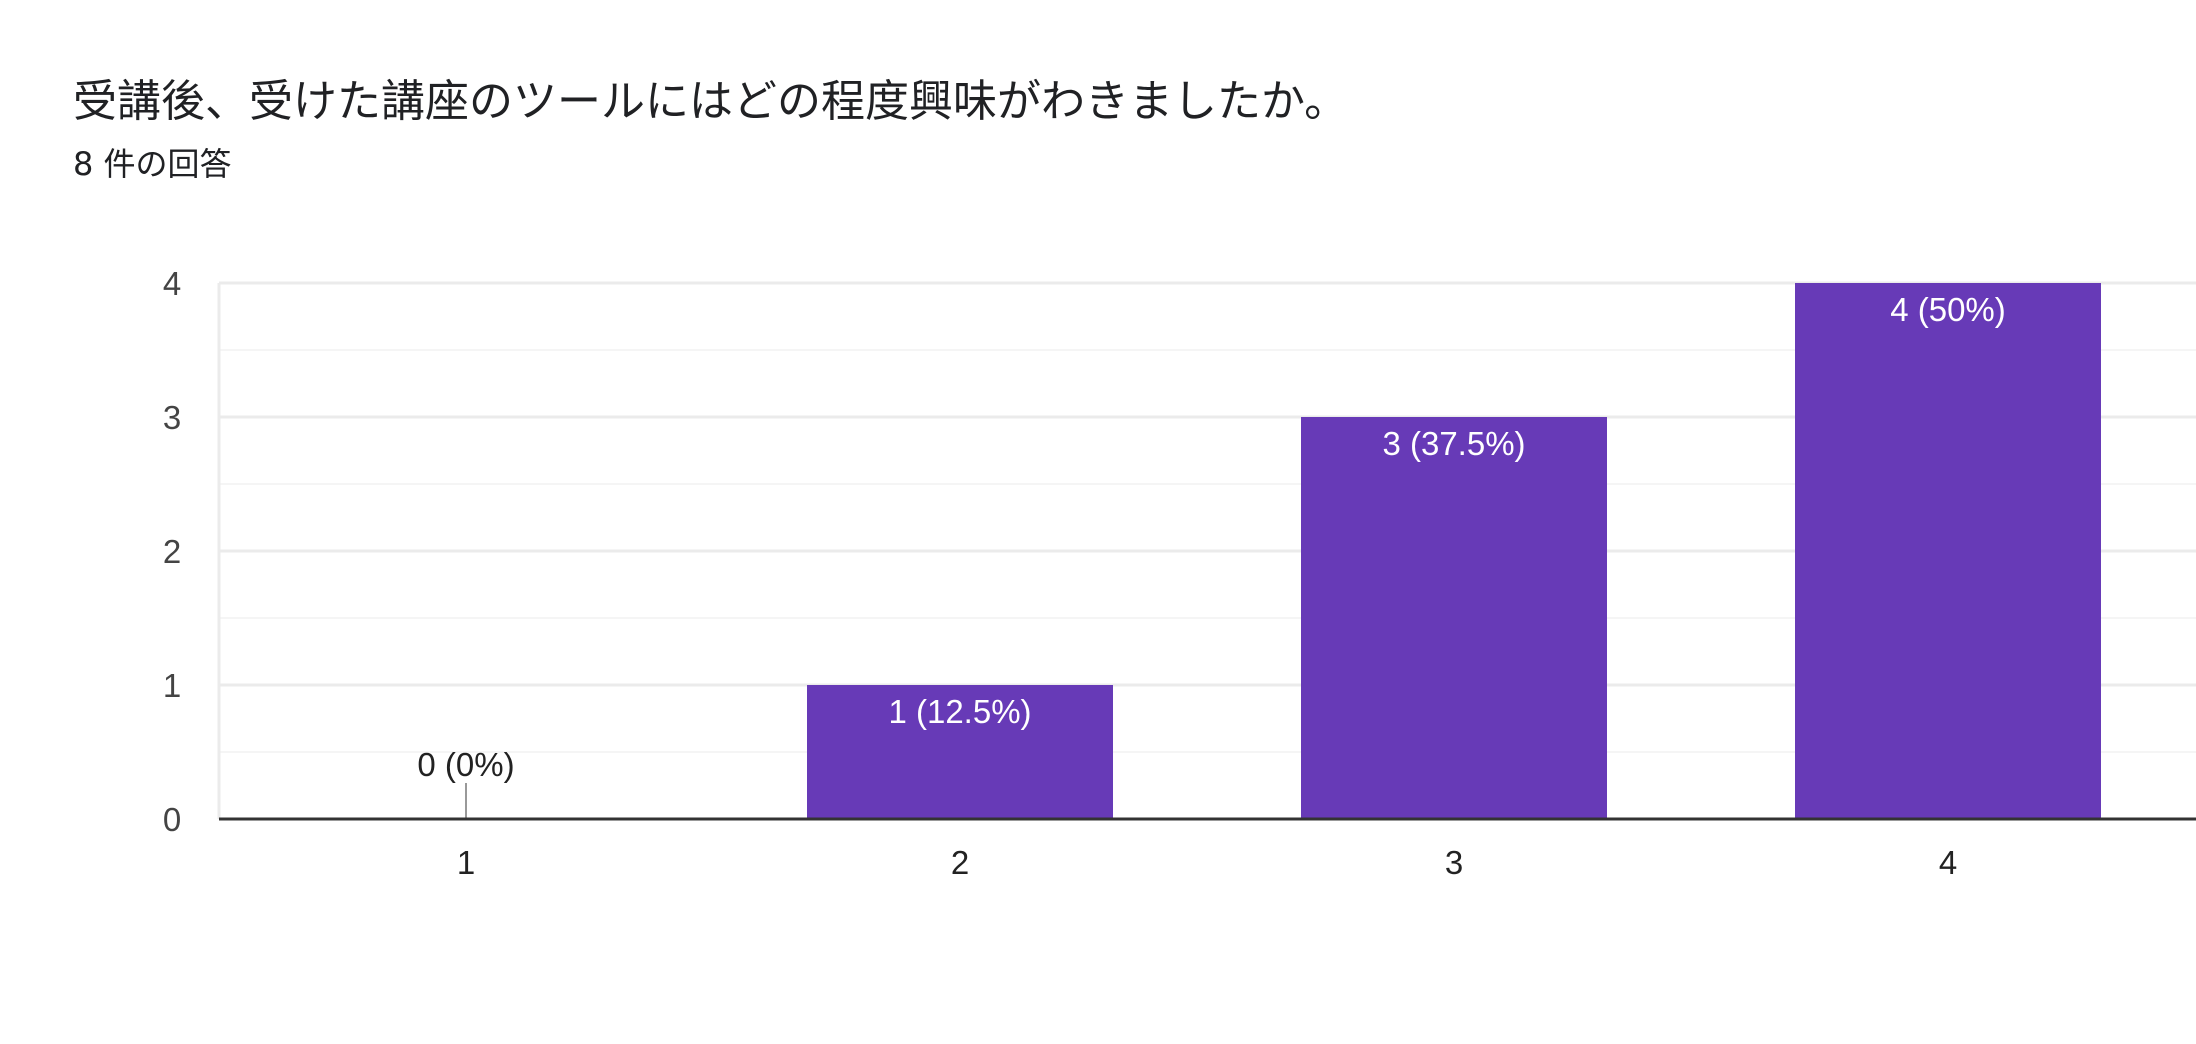 The width and height of the screenshot is (2196, 1044). Describe the element at coordinates (1948, 862) in the screenshot. I see `x-tick-label: 4` at that location.